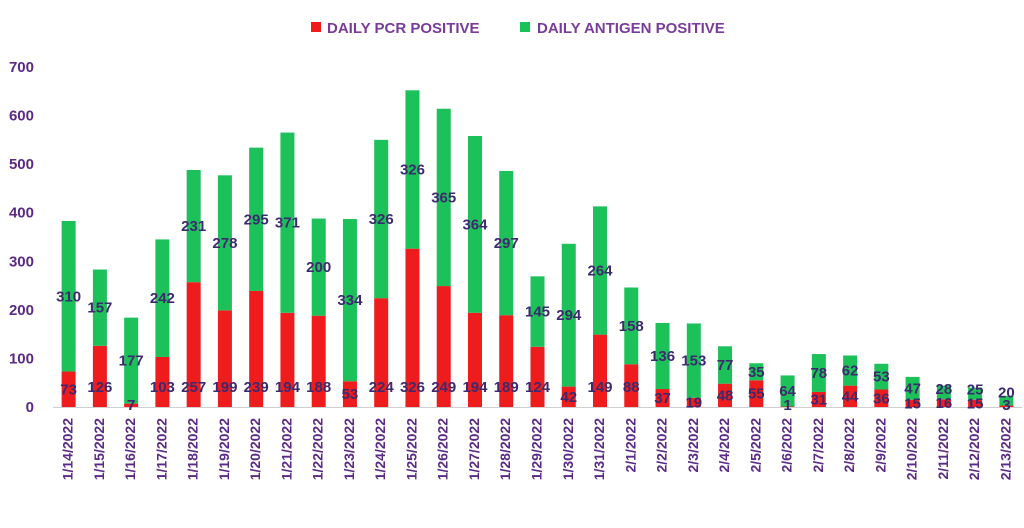  Describe the element at coordinates (256, 348) in the screenshot. I see `bar-pcr-1/20/2022` at that location.